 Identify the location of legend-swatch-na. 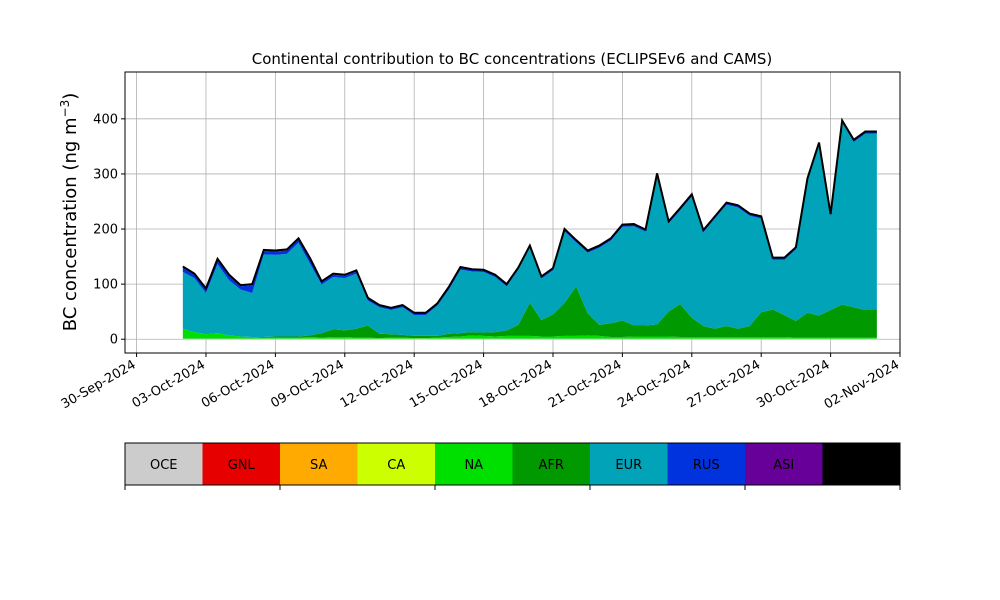
(474, 464).